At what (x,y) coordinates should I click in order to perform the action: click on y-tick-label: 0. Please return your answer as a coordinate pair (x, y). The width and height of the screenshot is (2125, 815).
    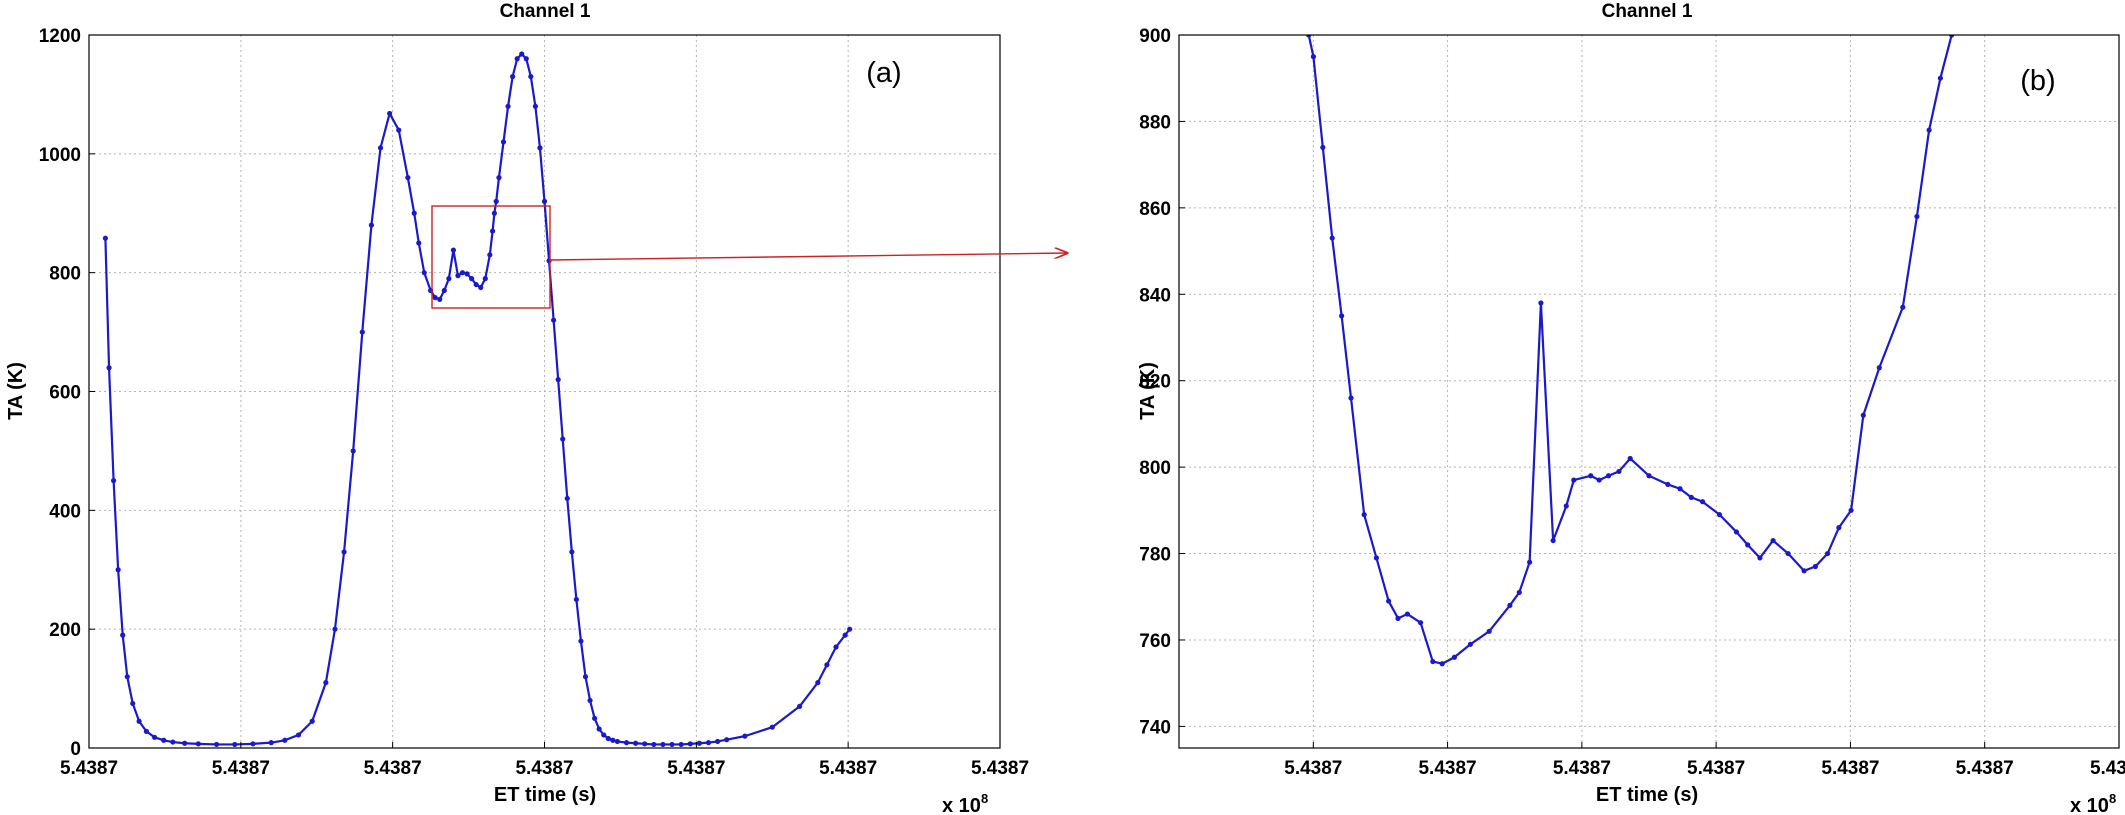
    Looking at the image, I should click on (75, 749).